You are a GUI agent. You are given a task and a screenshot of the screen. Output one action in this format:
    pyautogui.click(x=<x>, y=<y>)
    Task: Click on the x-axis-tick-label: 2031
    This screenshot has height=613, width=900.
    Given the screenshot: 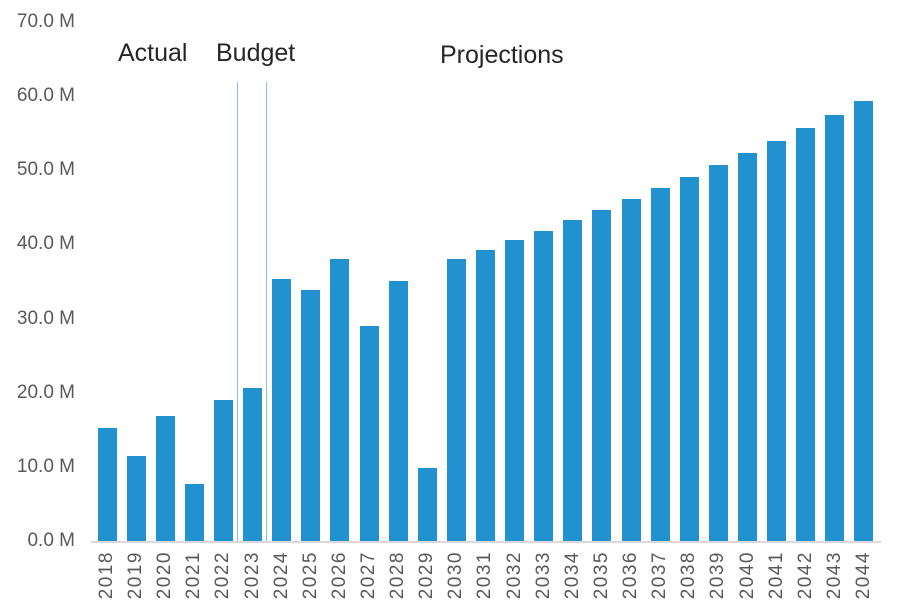 What is the action you would take?
    pyautogui.click(x=485, y=575)
    